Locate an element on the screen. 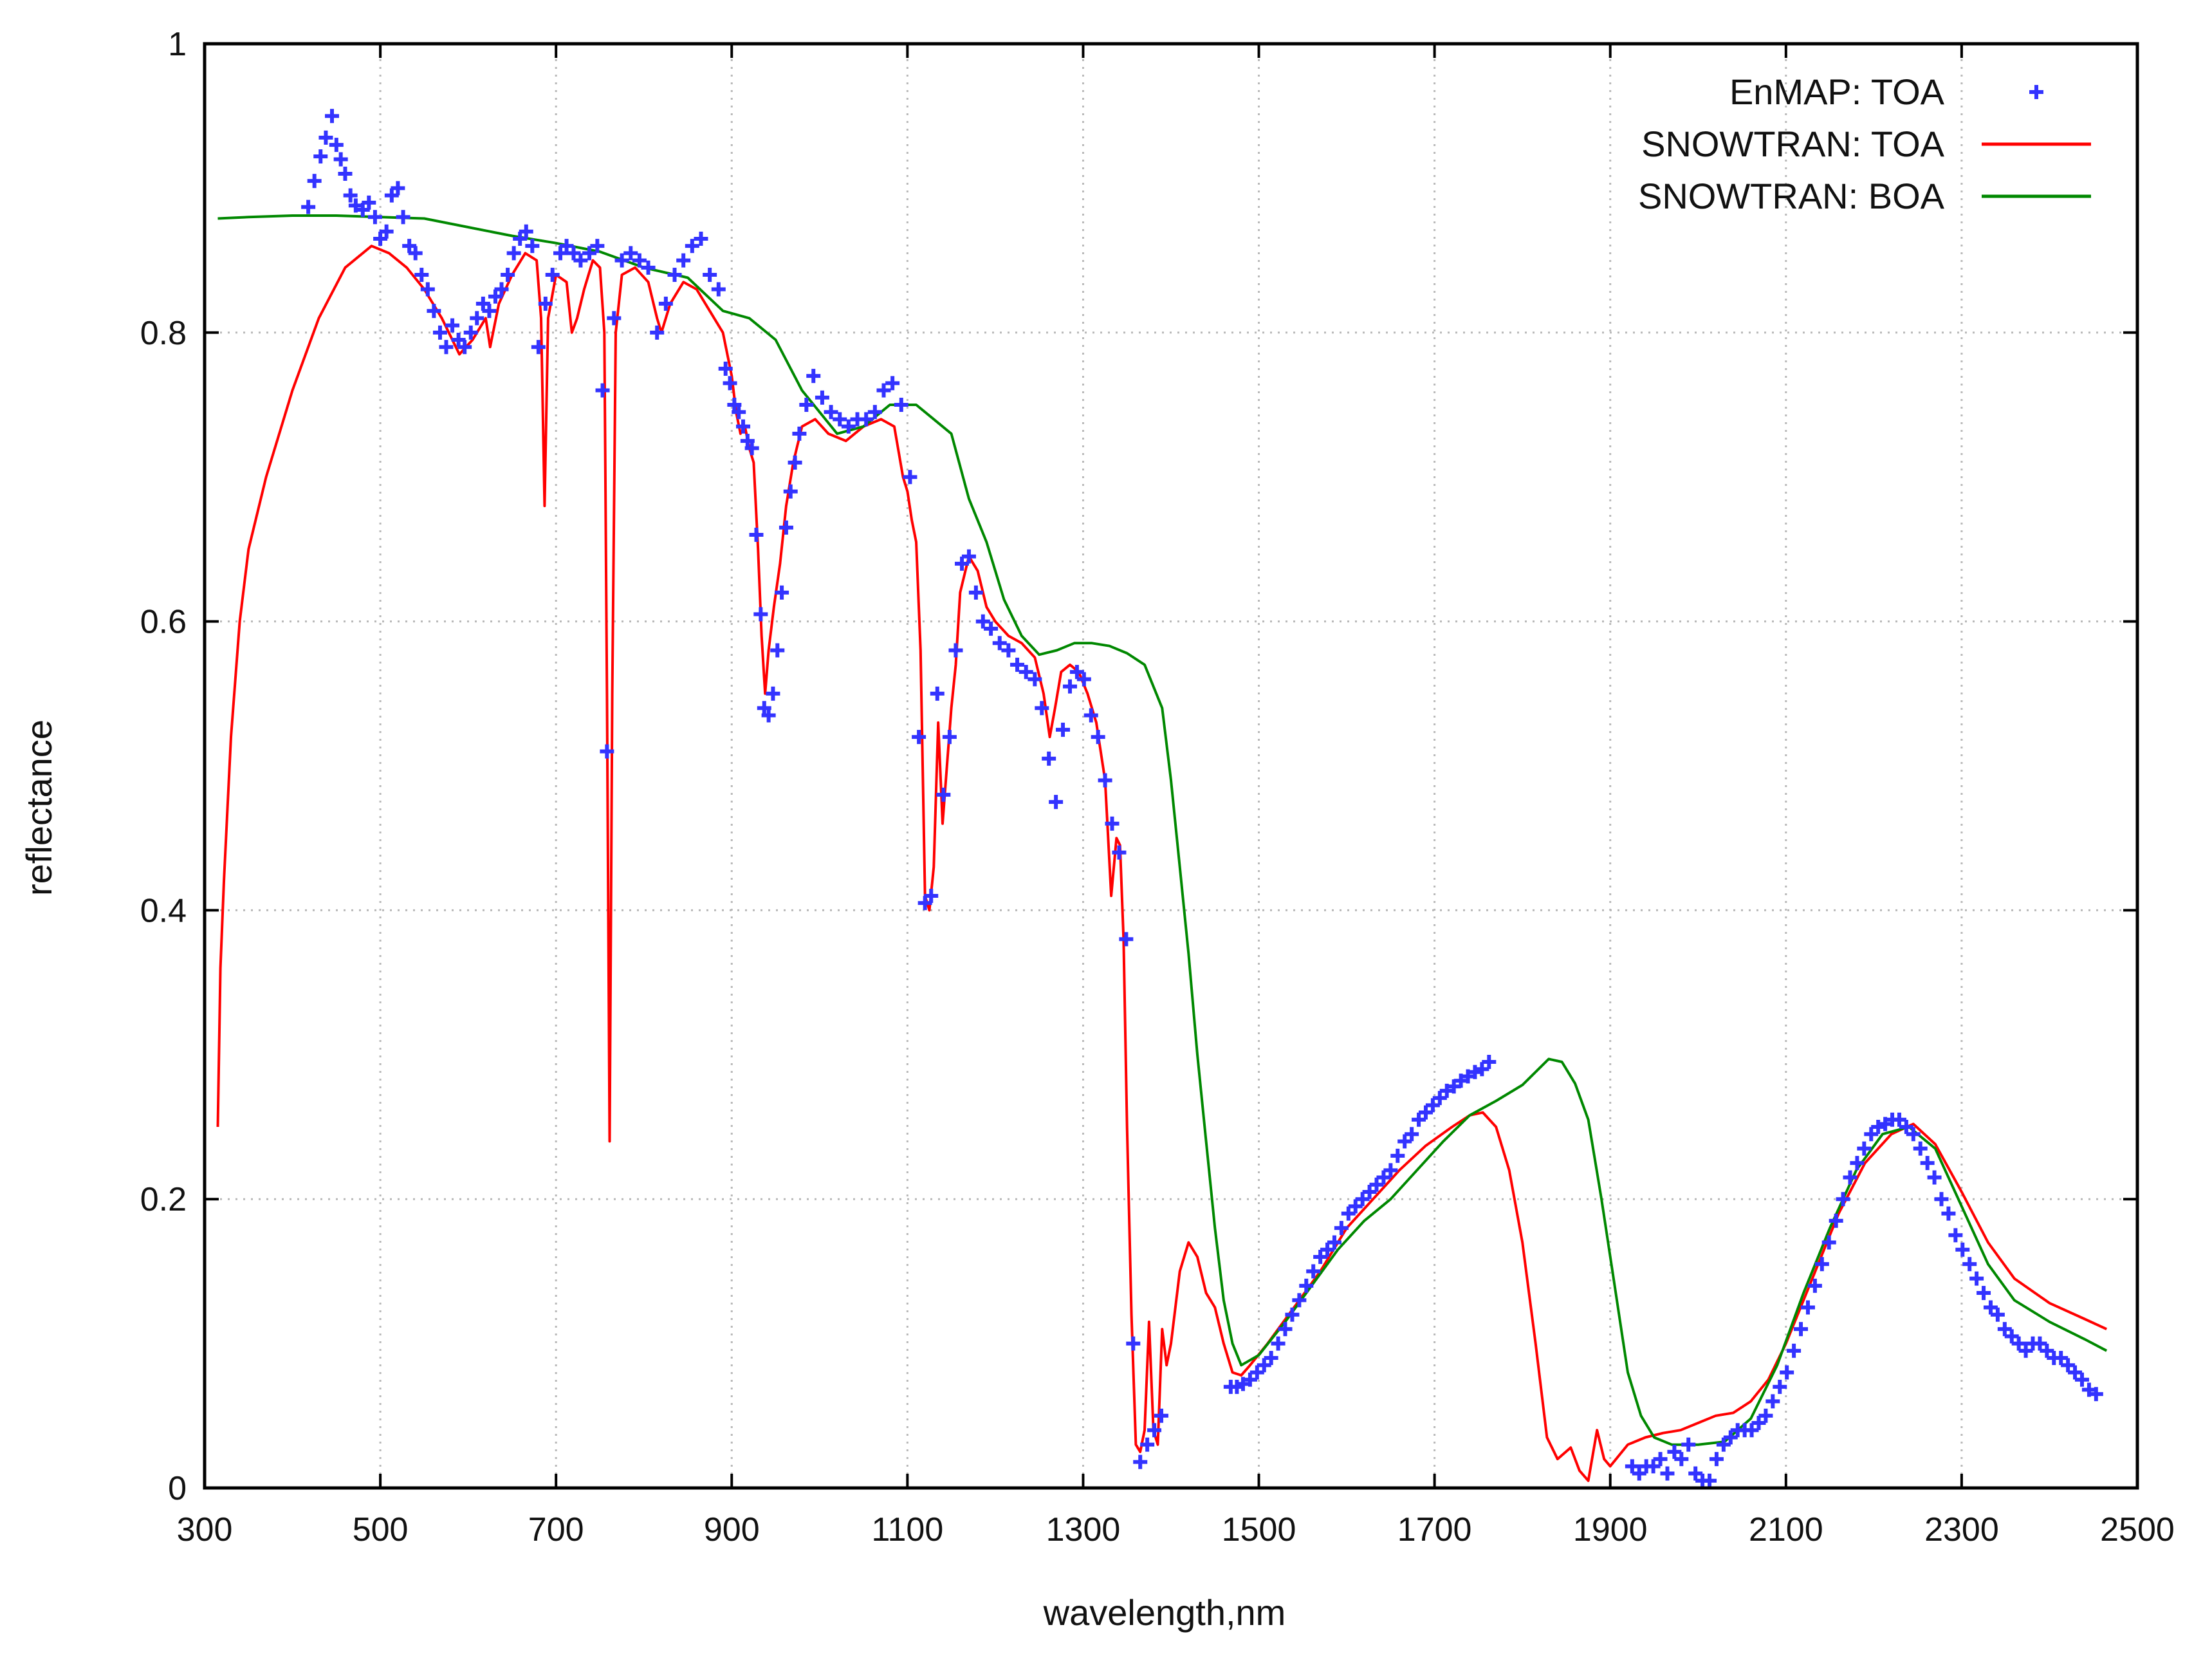  x-tick-label: 1900 is located at coordinates (1610, 1529).